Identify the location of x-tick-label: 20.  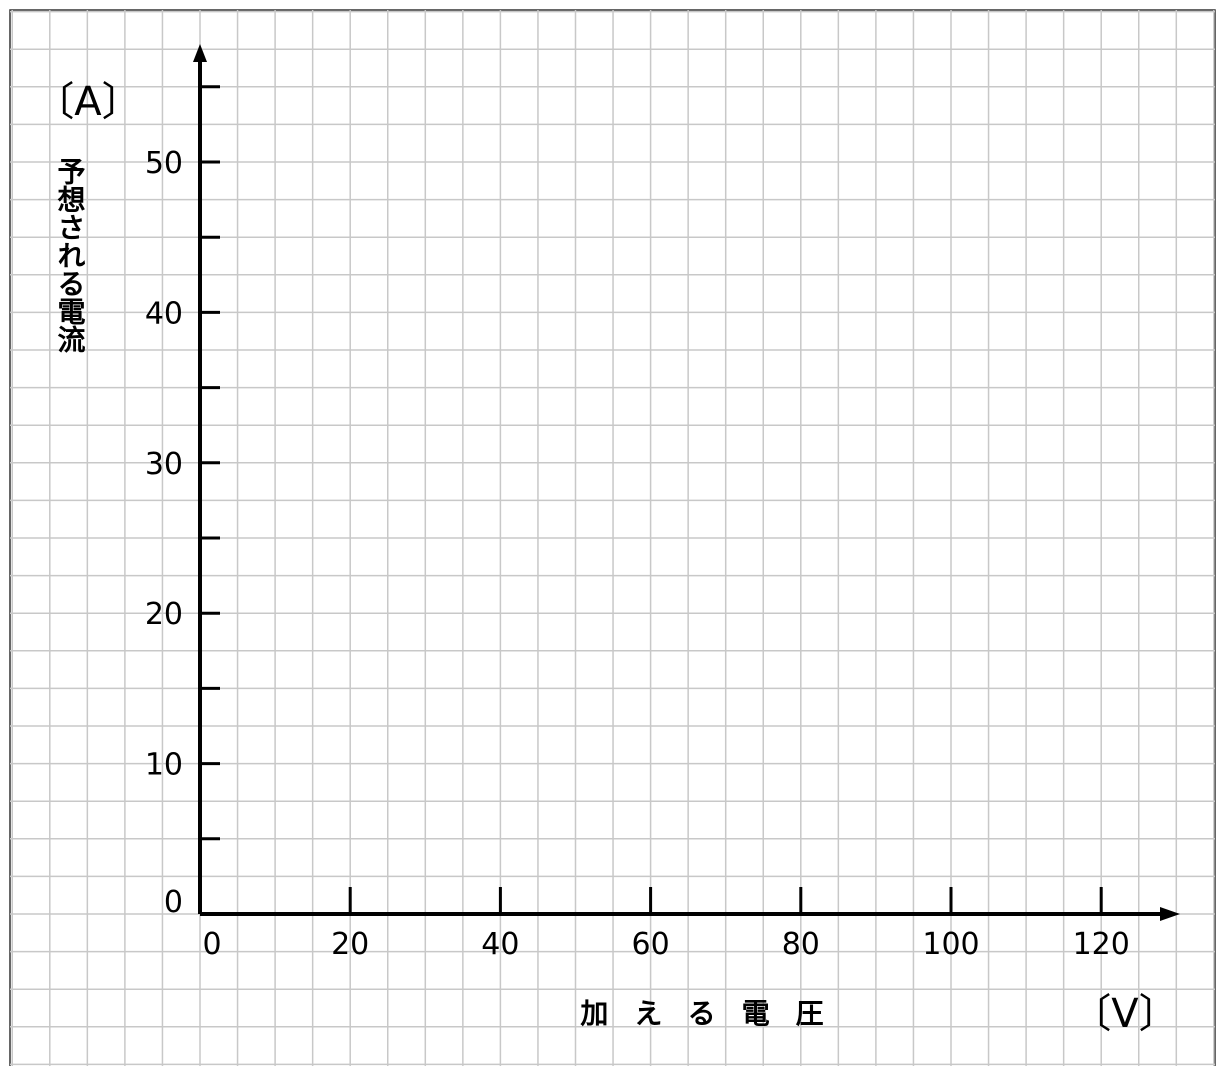
(350, 944).